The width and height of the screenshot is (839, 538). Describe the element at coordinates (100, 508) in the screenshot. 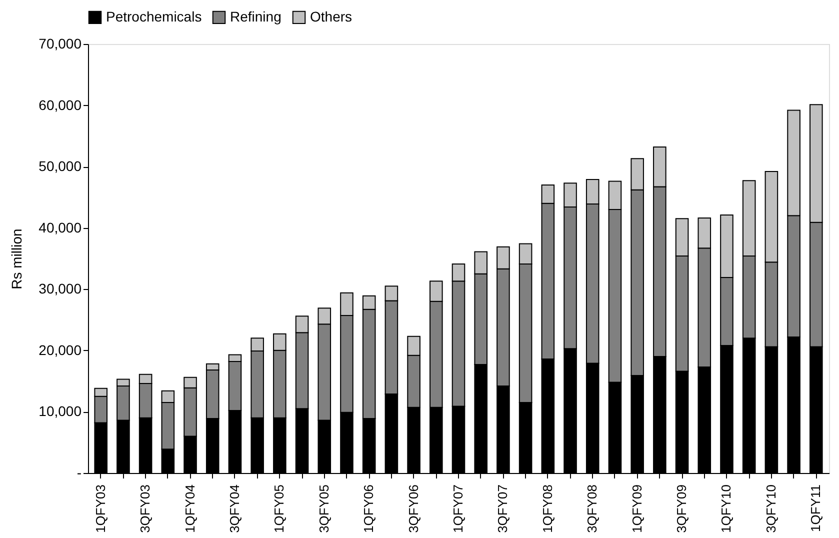

I see `x-tick-label: 1QFY03` at that location.